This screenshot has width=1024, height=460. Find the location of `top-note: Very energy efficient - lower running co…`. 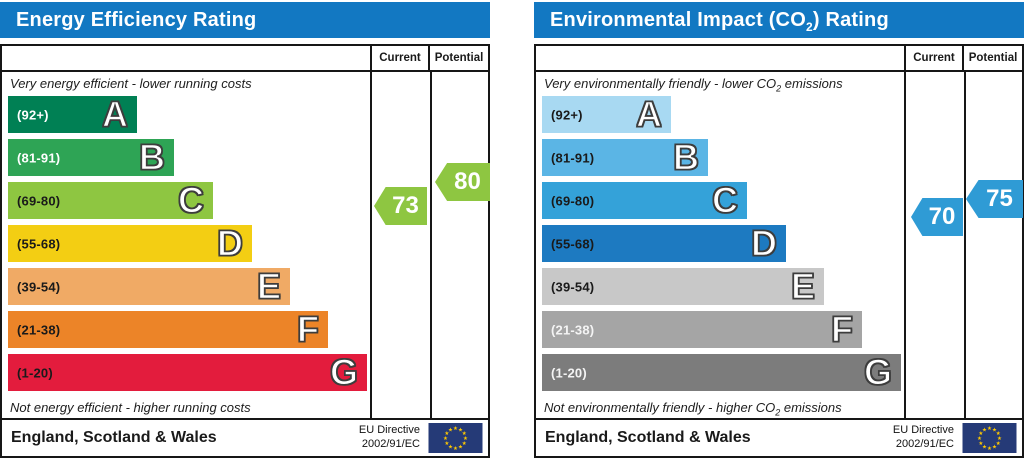

top-note: Very energy efficient - lower running co… is located at coordinates (131, 83).